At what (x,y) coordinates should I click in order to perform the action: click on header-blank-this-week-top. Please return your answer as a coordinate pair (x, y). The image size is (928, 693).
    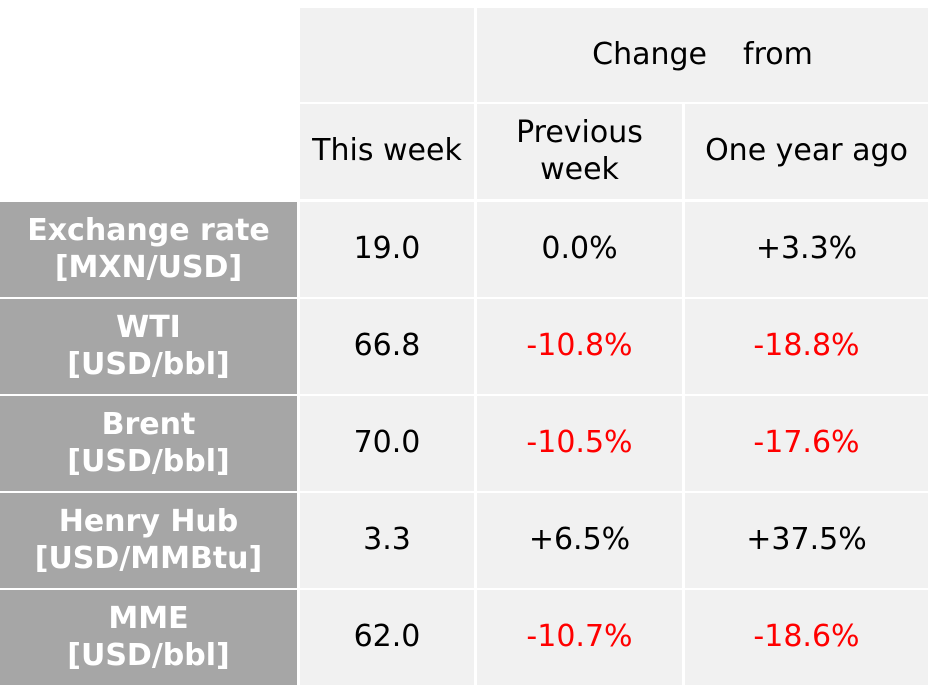
    Looking at the image, I should click on (387, 55).